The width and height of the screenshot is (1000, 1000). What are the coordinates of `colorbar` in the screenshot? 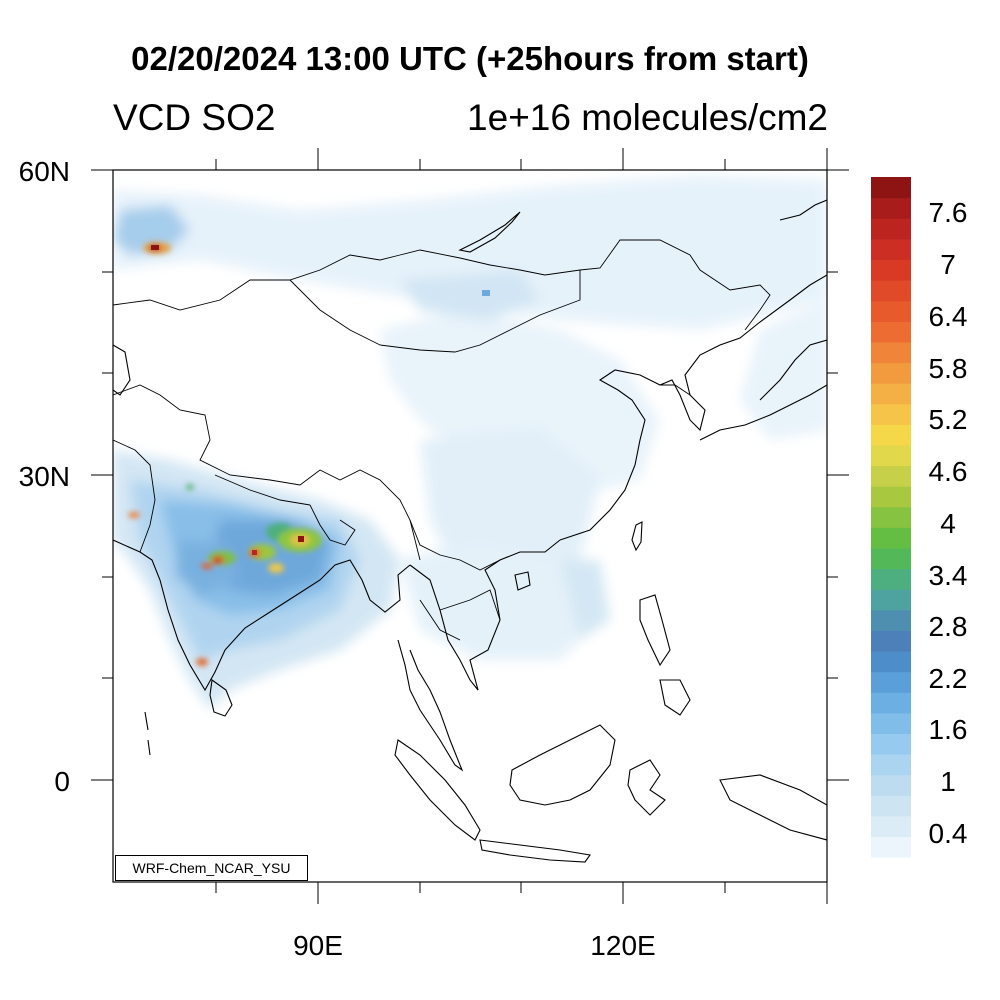 It's located at (891, 517).